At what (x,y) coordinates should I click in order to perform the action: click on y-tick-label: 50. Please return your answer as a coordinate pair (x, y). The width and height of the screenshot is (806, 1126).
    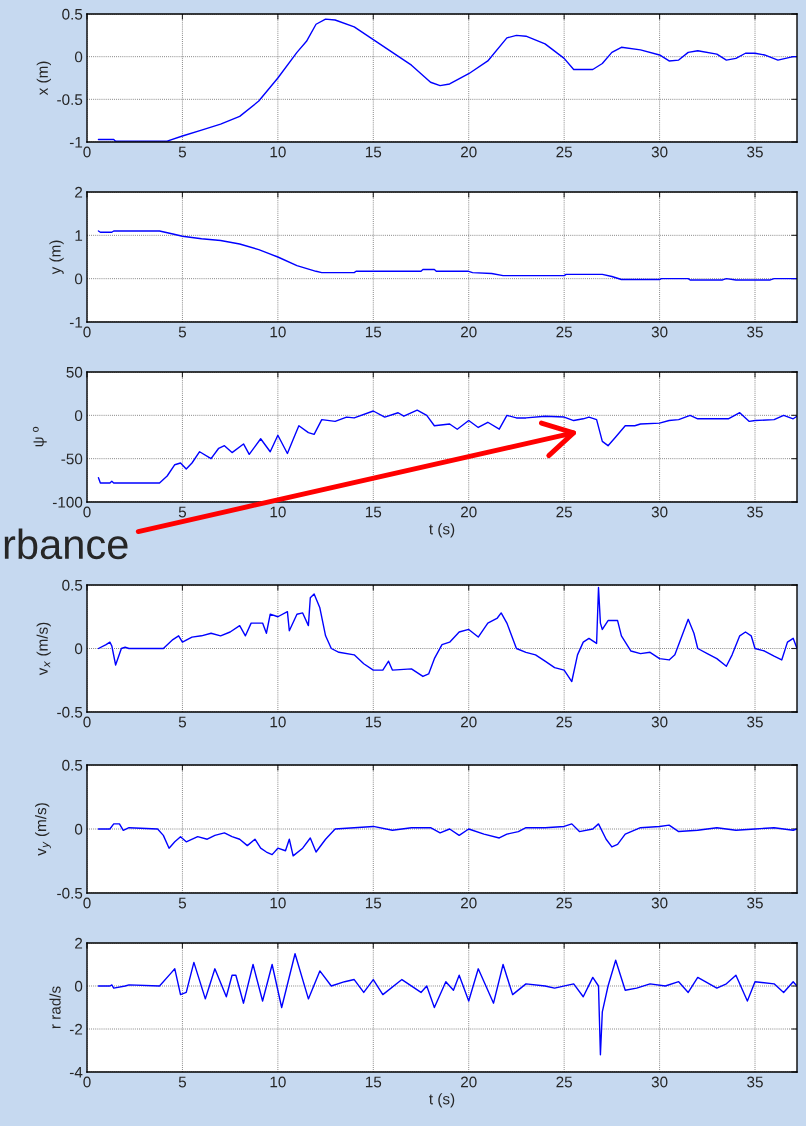
    Looking at the image, I should click on (74, 372).